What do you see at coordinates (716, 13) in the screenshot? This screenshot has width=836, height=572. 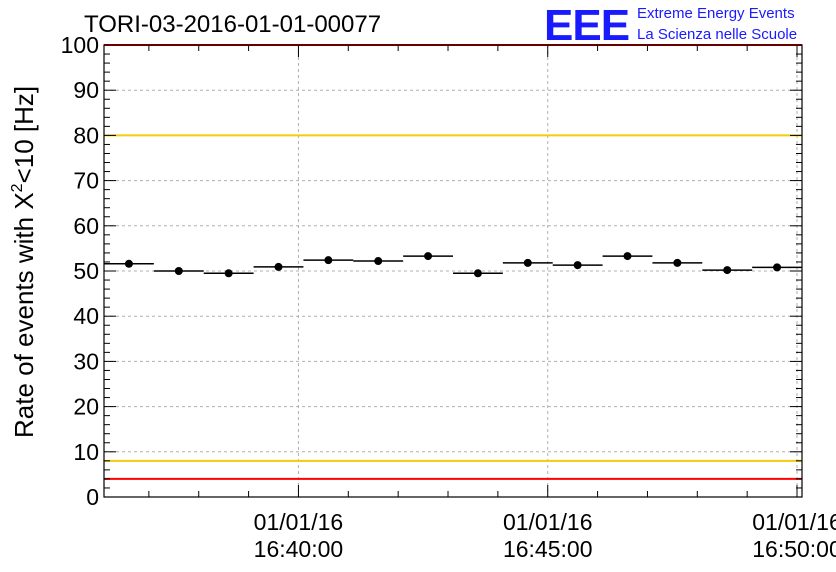 I see `logo-line-1: Extreme Energy Events` at bounding box center [716, 13].